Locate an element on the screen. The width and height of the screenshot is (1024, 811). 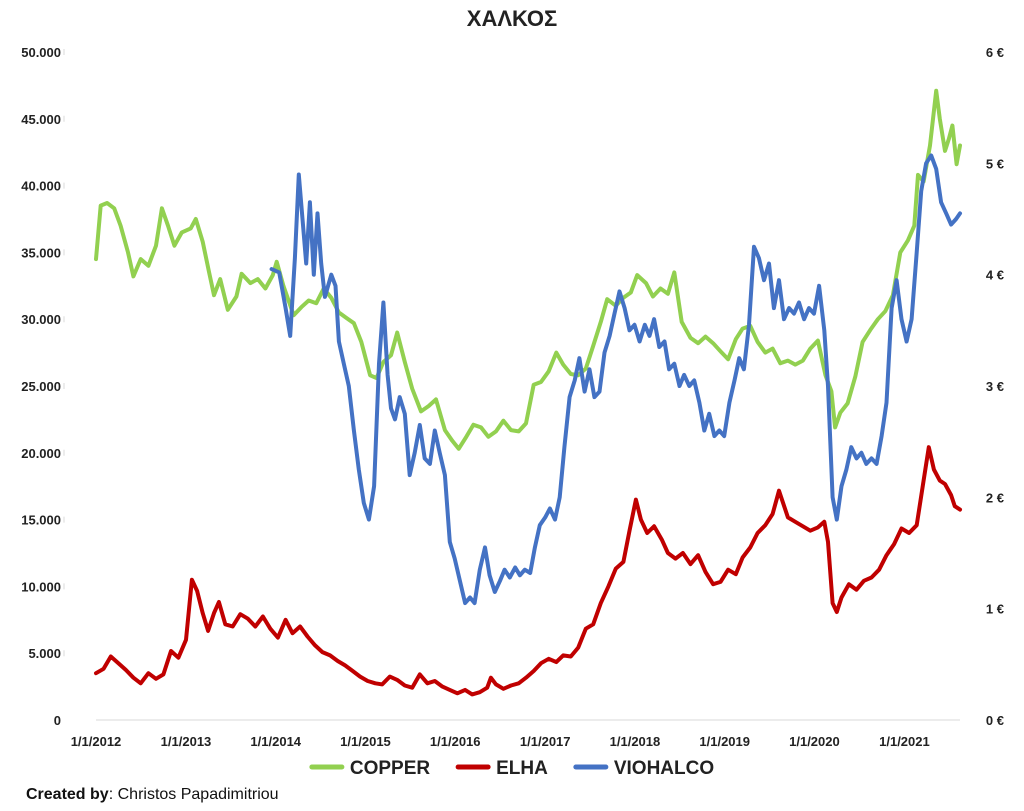
x-tick-label: 1/1/2020 is located at coordinates (814, 741).